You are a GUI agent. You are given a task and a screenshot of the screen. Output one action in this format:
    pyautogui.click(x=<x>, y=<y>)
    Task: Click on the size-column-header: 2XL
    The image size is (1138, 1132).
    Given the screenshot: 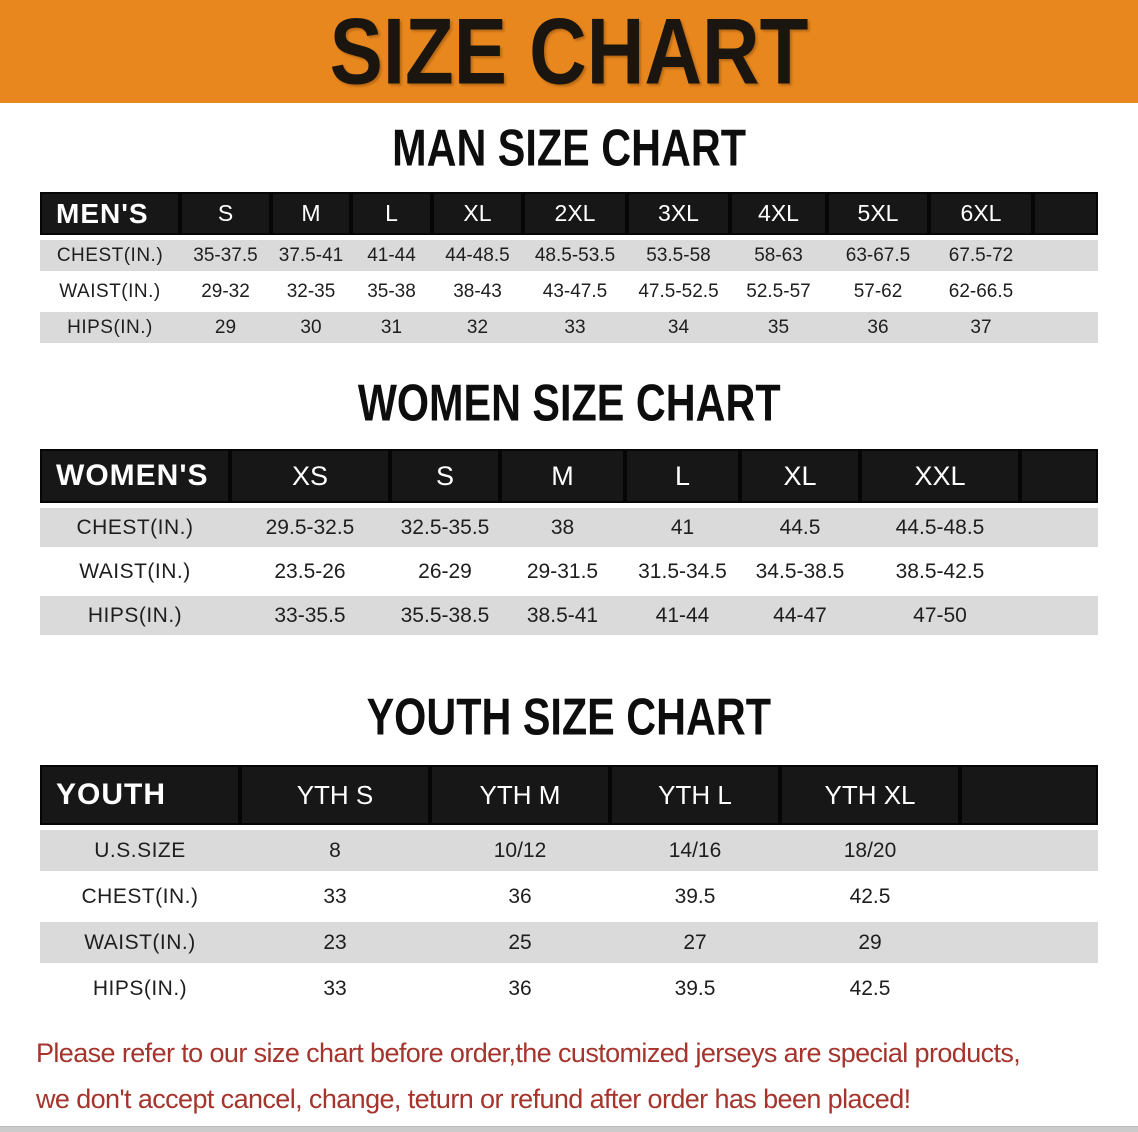 What is the action you would take?
    pyautogui.click(x=575, y=213)
    